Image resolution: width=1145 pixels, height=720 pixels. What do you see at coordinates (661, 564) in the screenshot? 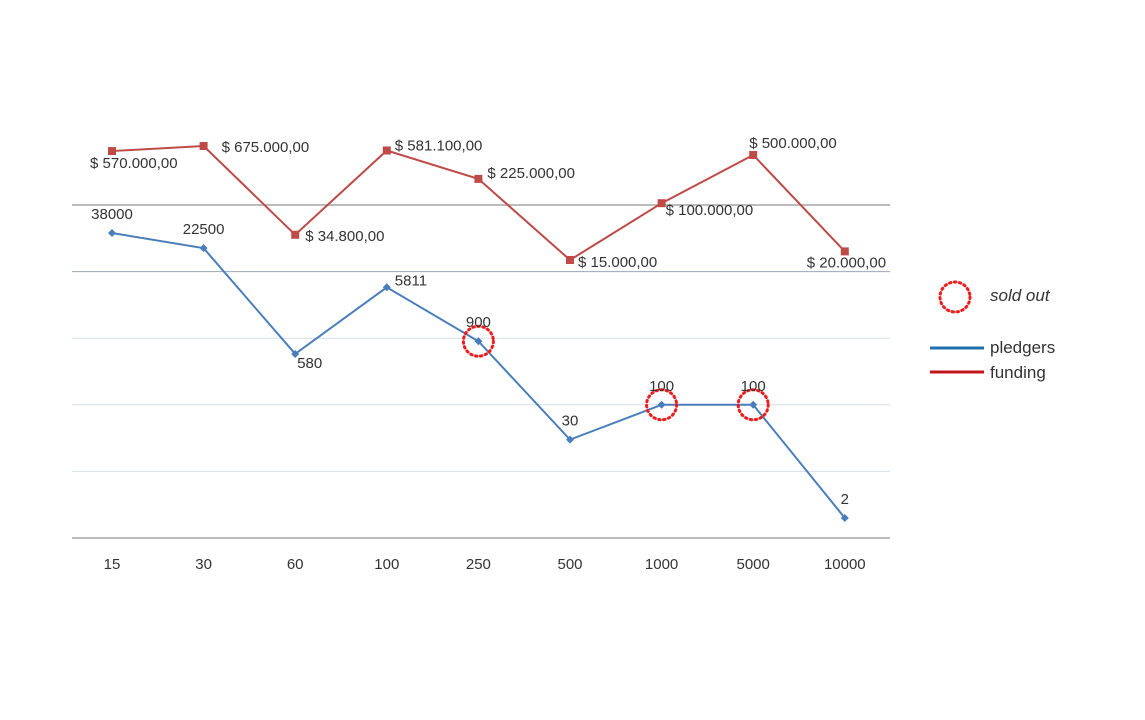
I see `x-tick-label: 1000` at bounding box center [661, 564].